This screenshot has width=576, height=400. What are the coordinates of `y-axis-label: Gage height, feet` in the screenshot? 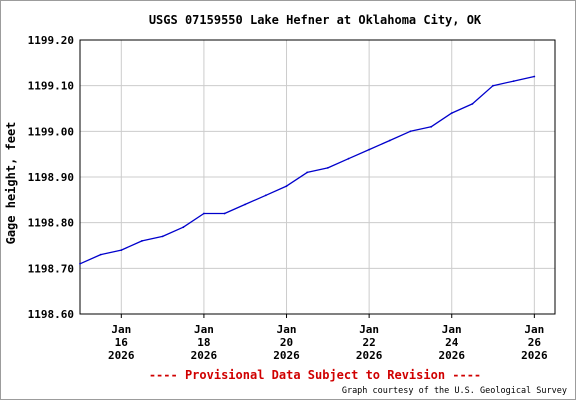 It's located at (11, 183).